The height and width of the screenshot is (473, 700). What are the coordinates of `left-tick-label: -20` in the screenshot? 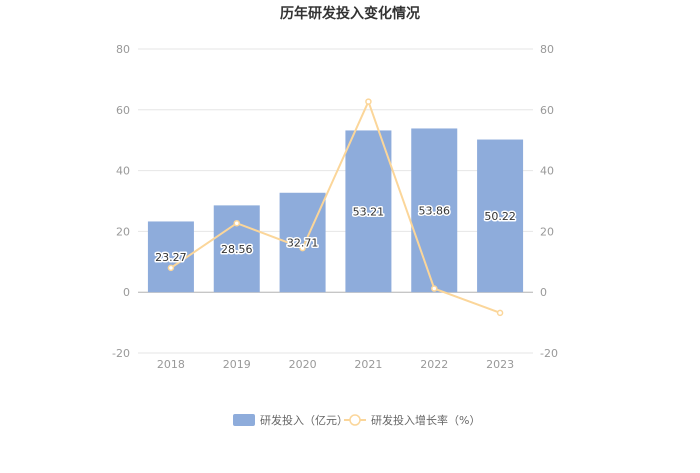 It's located at (121, 353).